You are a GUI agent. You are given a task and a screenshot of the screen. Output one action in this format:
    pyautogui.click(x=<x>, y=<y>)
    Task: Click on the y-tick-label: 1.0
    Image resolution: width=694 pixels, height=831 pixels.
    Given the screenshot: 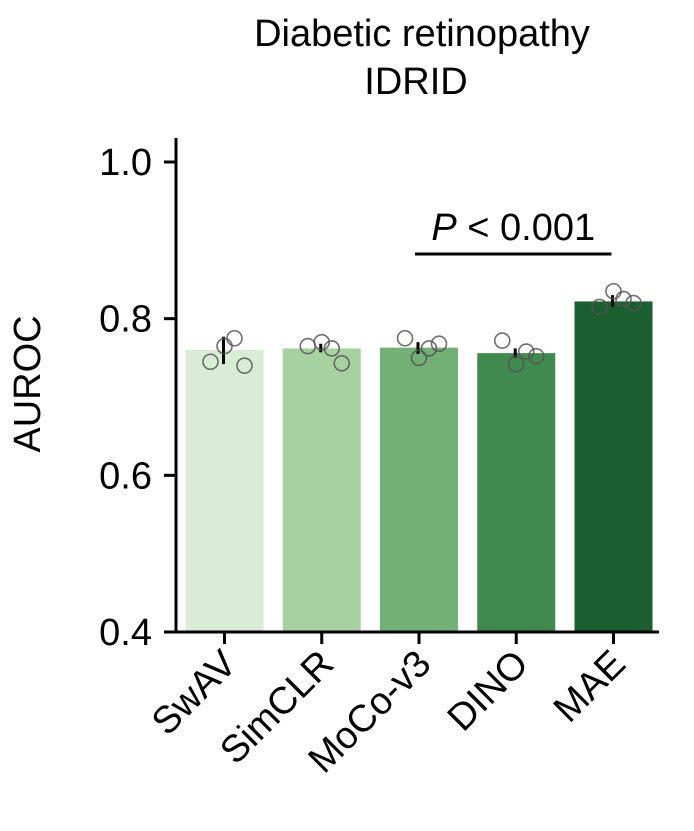 What is the action you would take?
    pyautogui.click(x=125, y=163)
    